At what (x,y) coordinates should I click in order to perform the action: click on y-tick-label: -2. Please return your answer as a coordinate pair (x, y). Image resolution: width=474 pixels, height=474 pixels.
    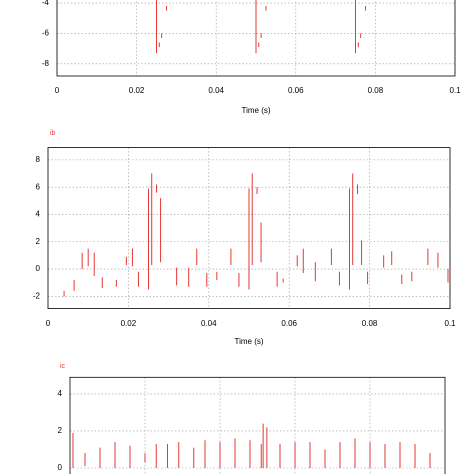
    Looking at the image, I should click on (37, 295).